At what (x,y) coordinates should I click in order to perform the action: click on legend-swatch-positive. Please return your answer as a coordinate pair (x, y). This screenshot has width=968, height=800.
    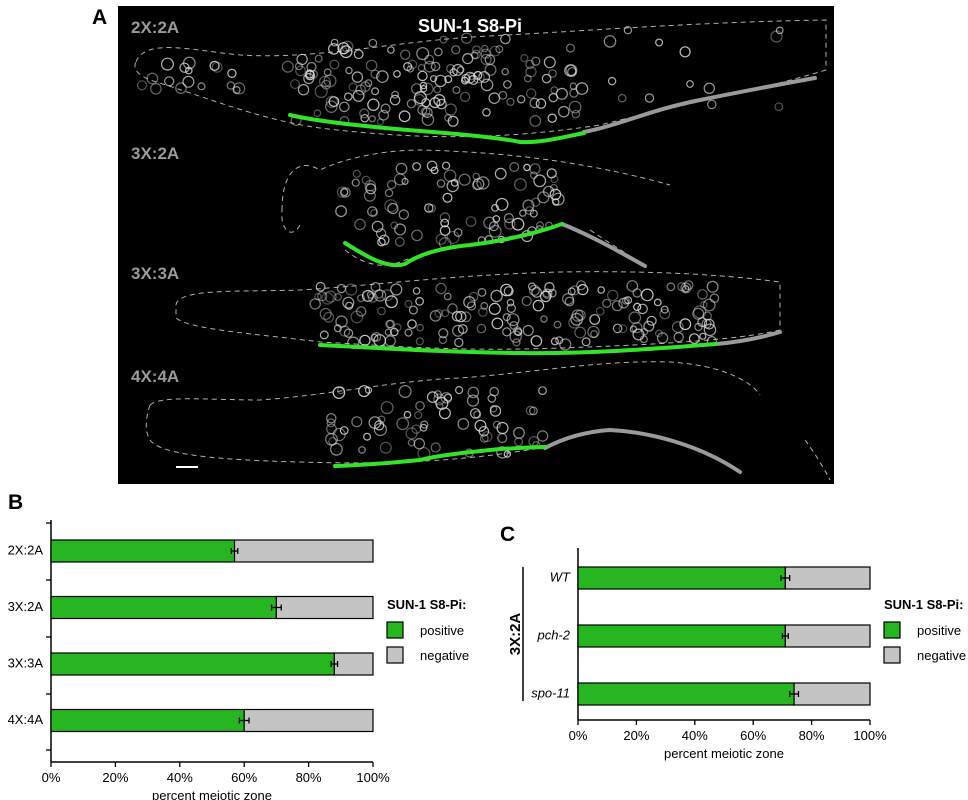
    Looking at the image, I should click on (892, 630).